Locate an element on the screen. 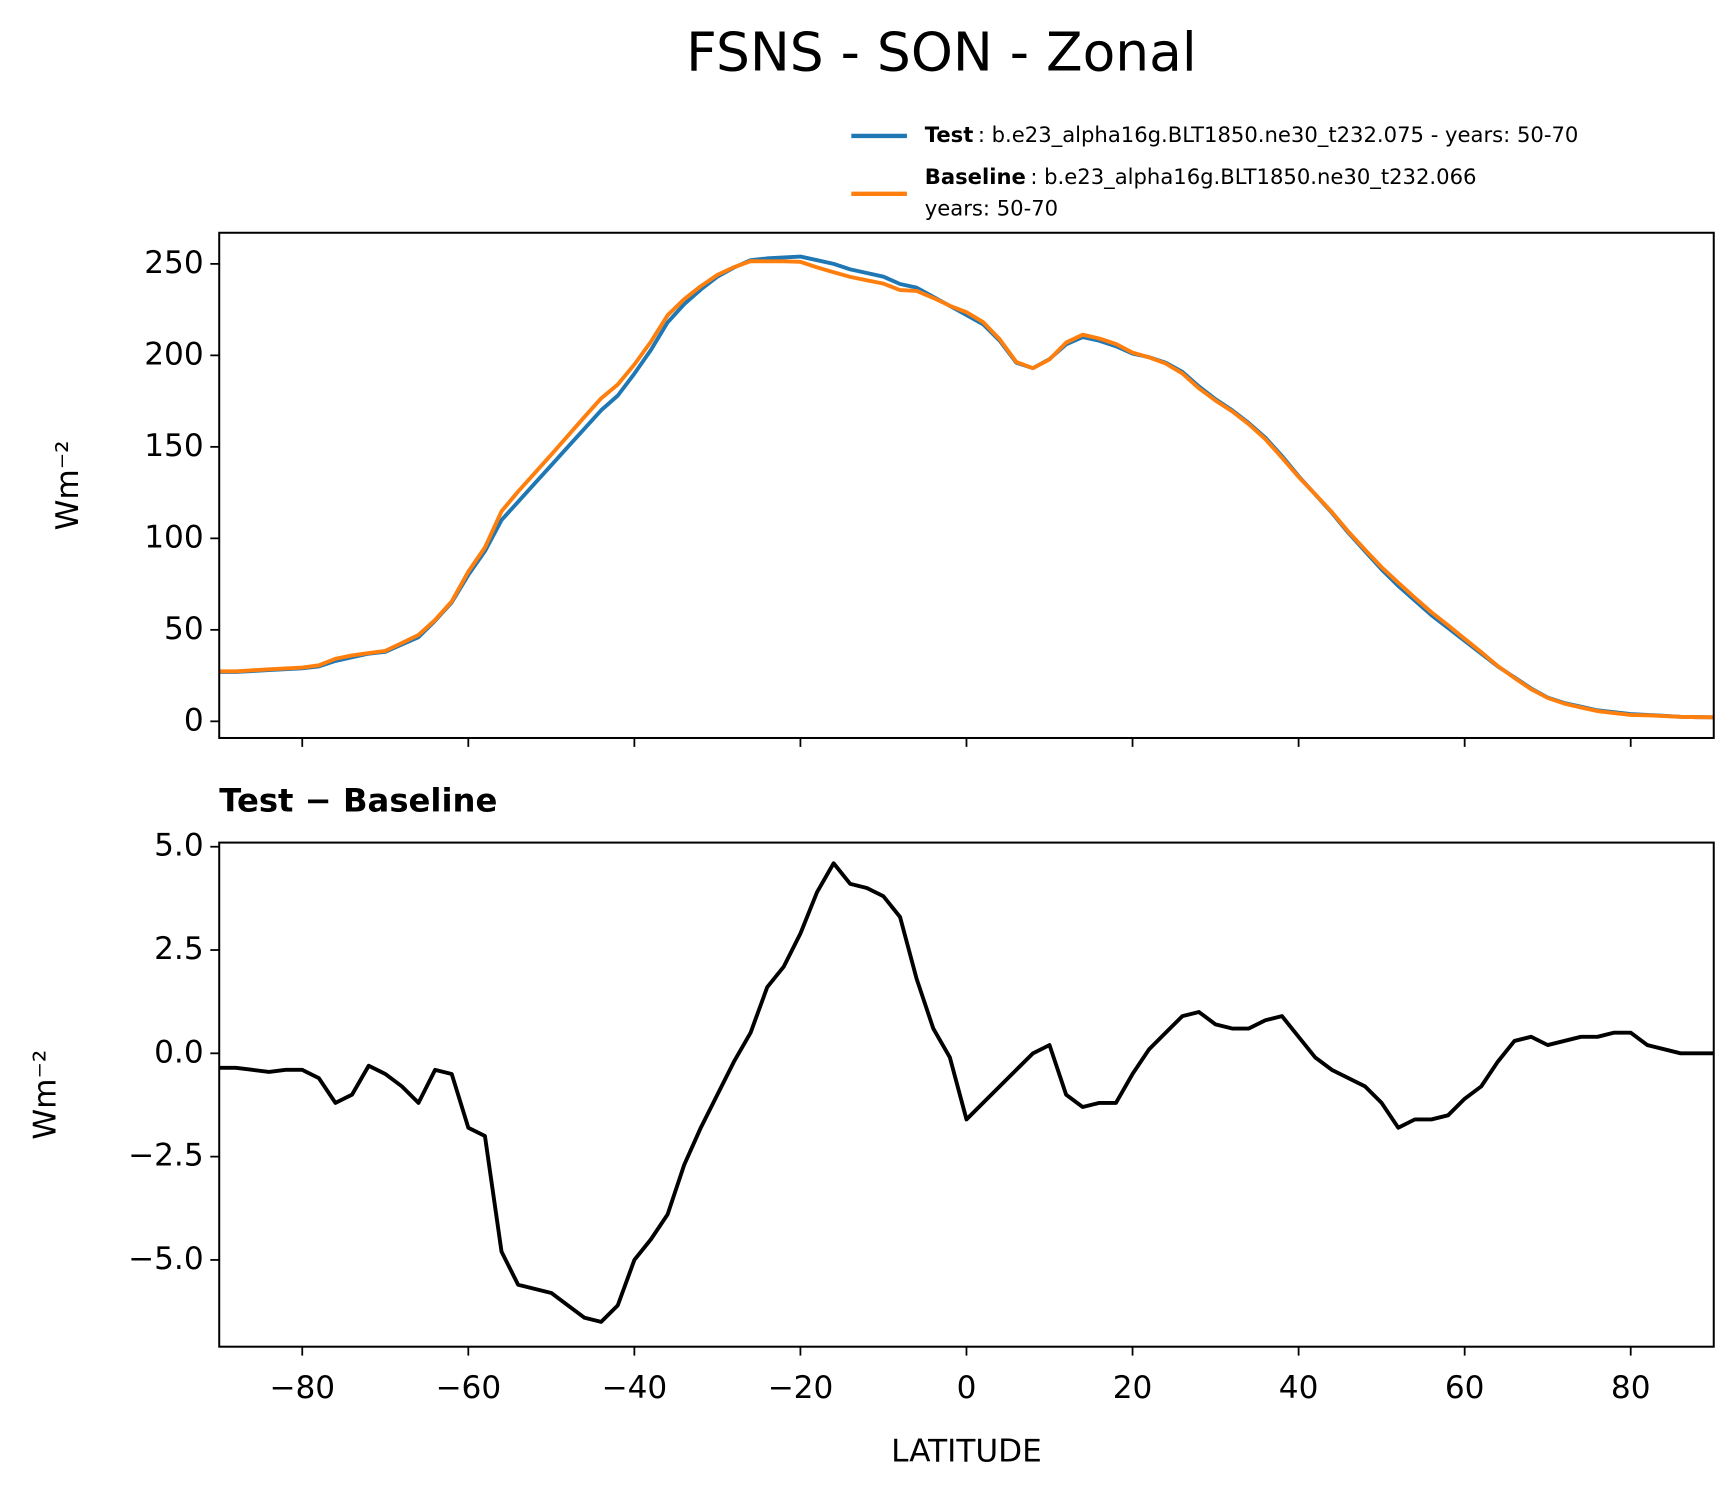  y-tick-label: 250 is located at coordinates (173, 263).